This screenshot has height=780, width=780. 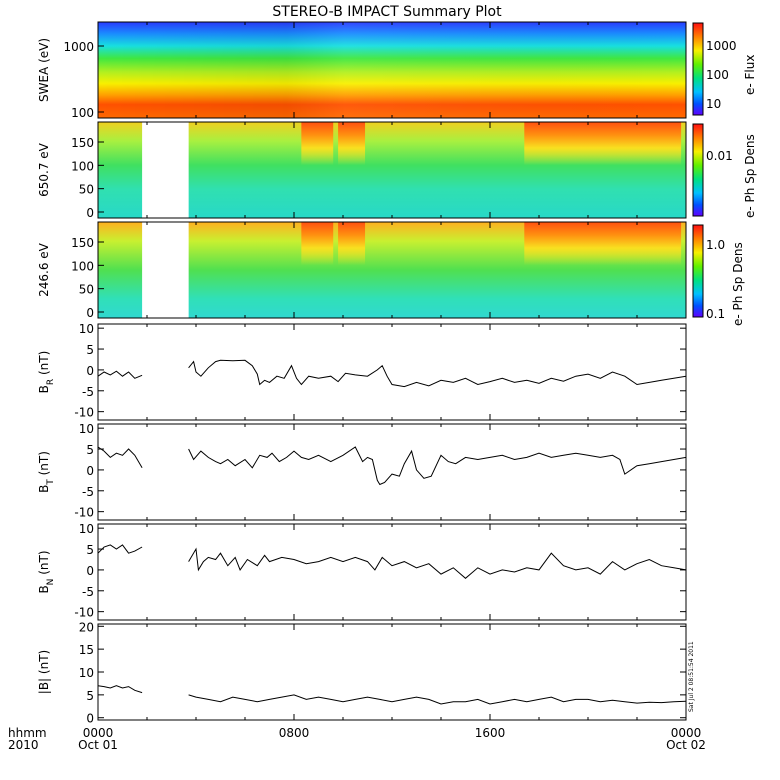 I want to click on panel-frame-bn, so click(x=392, y=572).